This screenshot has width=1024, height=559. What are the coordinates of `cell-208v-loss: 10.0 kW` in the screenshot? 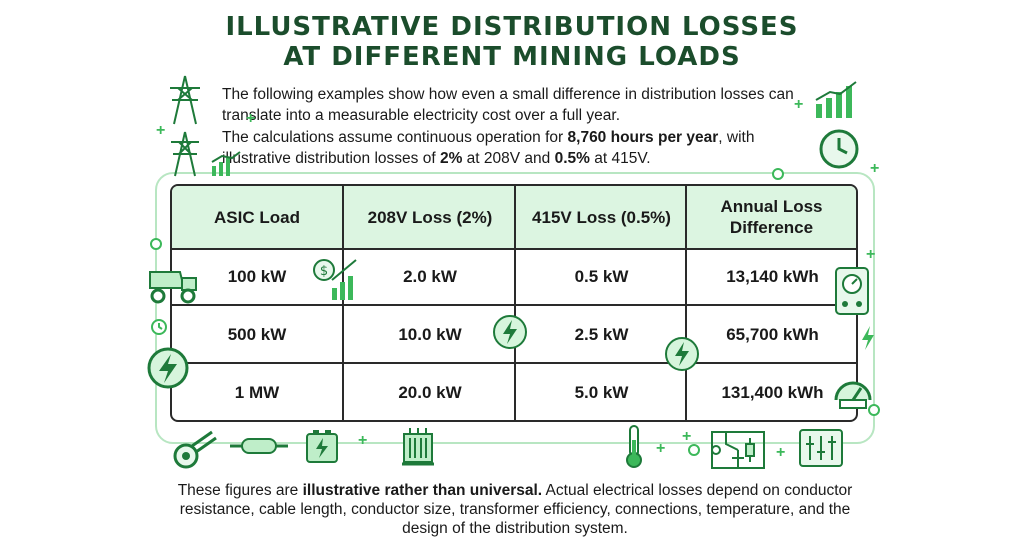 It's located at (429, 334).